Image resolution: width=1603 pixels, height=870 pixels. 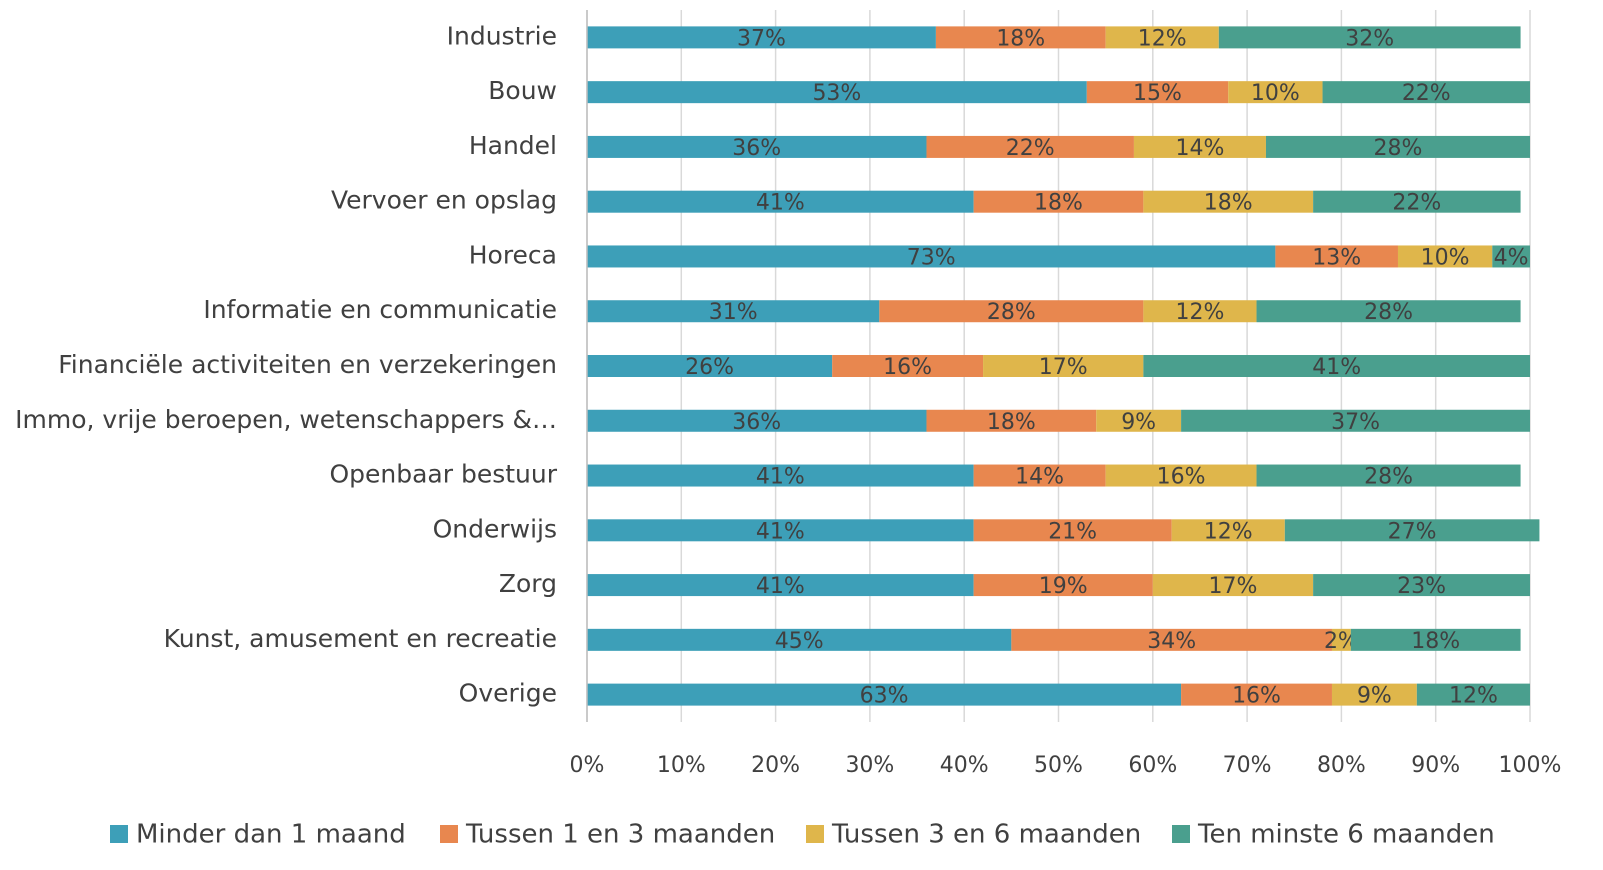 What do you see at coordinates (528, 583) in the screenshot?
I see `category-label: Zorg` at bounding box center [528, 583].